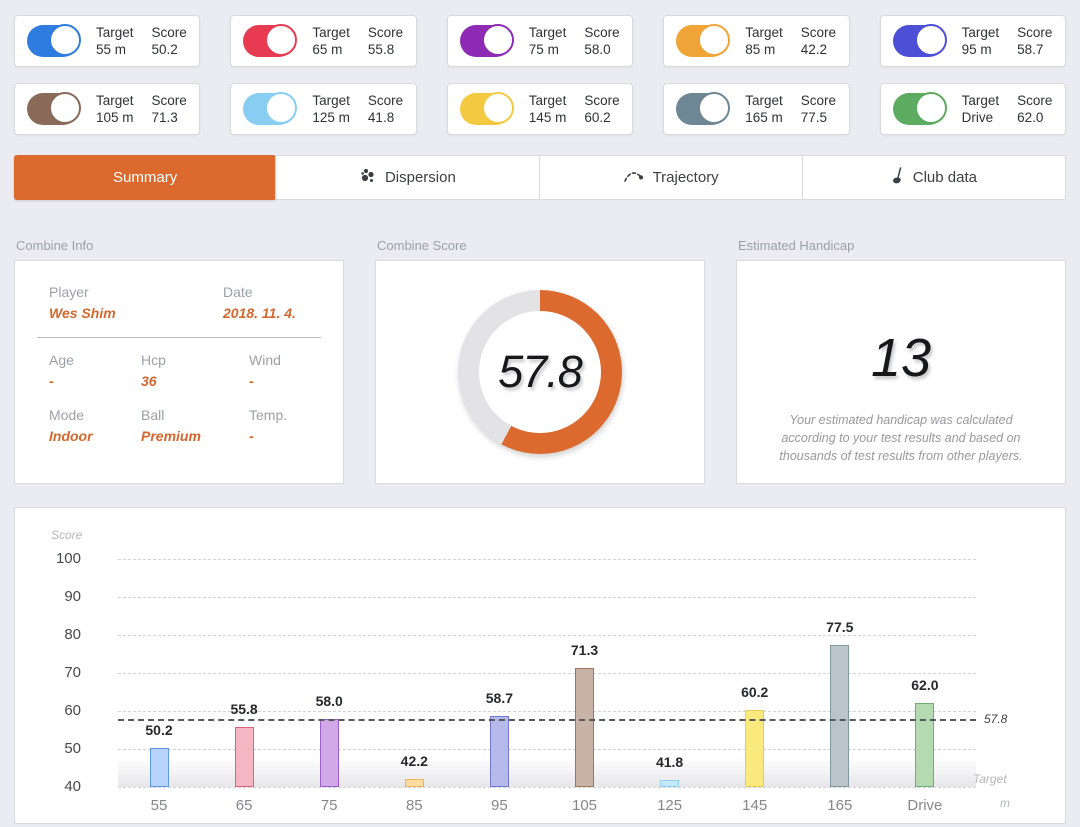 This screenshot has height=827, width=1080. Describe the element at coordinates (251, 436) in the screenshot. I see `temp-value: -` at that location.